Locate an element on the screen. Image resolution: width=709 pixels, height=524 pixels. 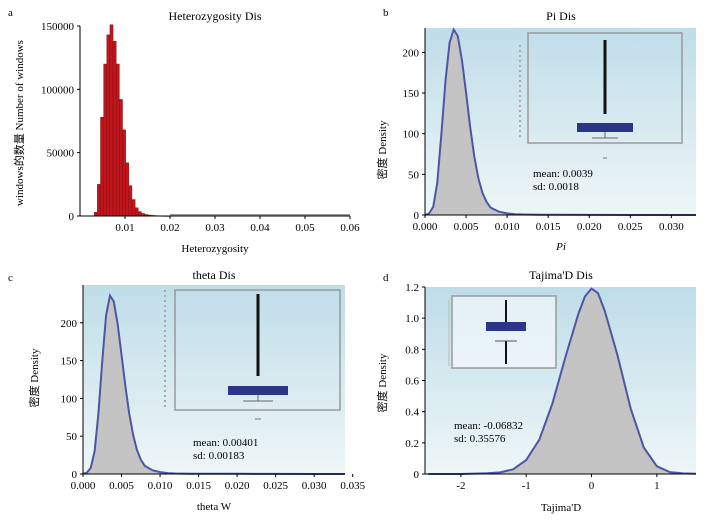
y-tick-label: 100000 is located at coordinates (58, 90).